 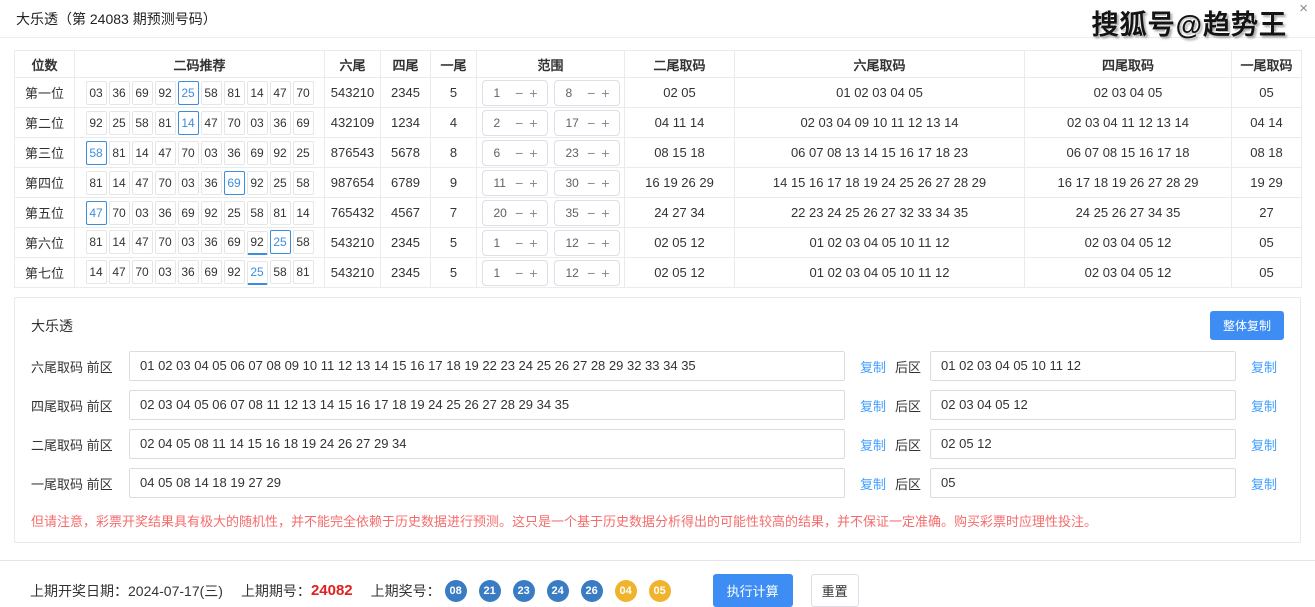 What do you see at coordinates (586, 152) in the screenshot?
I see `range-stepper: 23− +` at bounding box center [586, 152].